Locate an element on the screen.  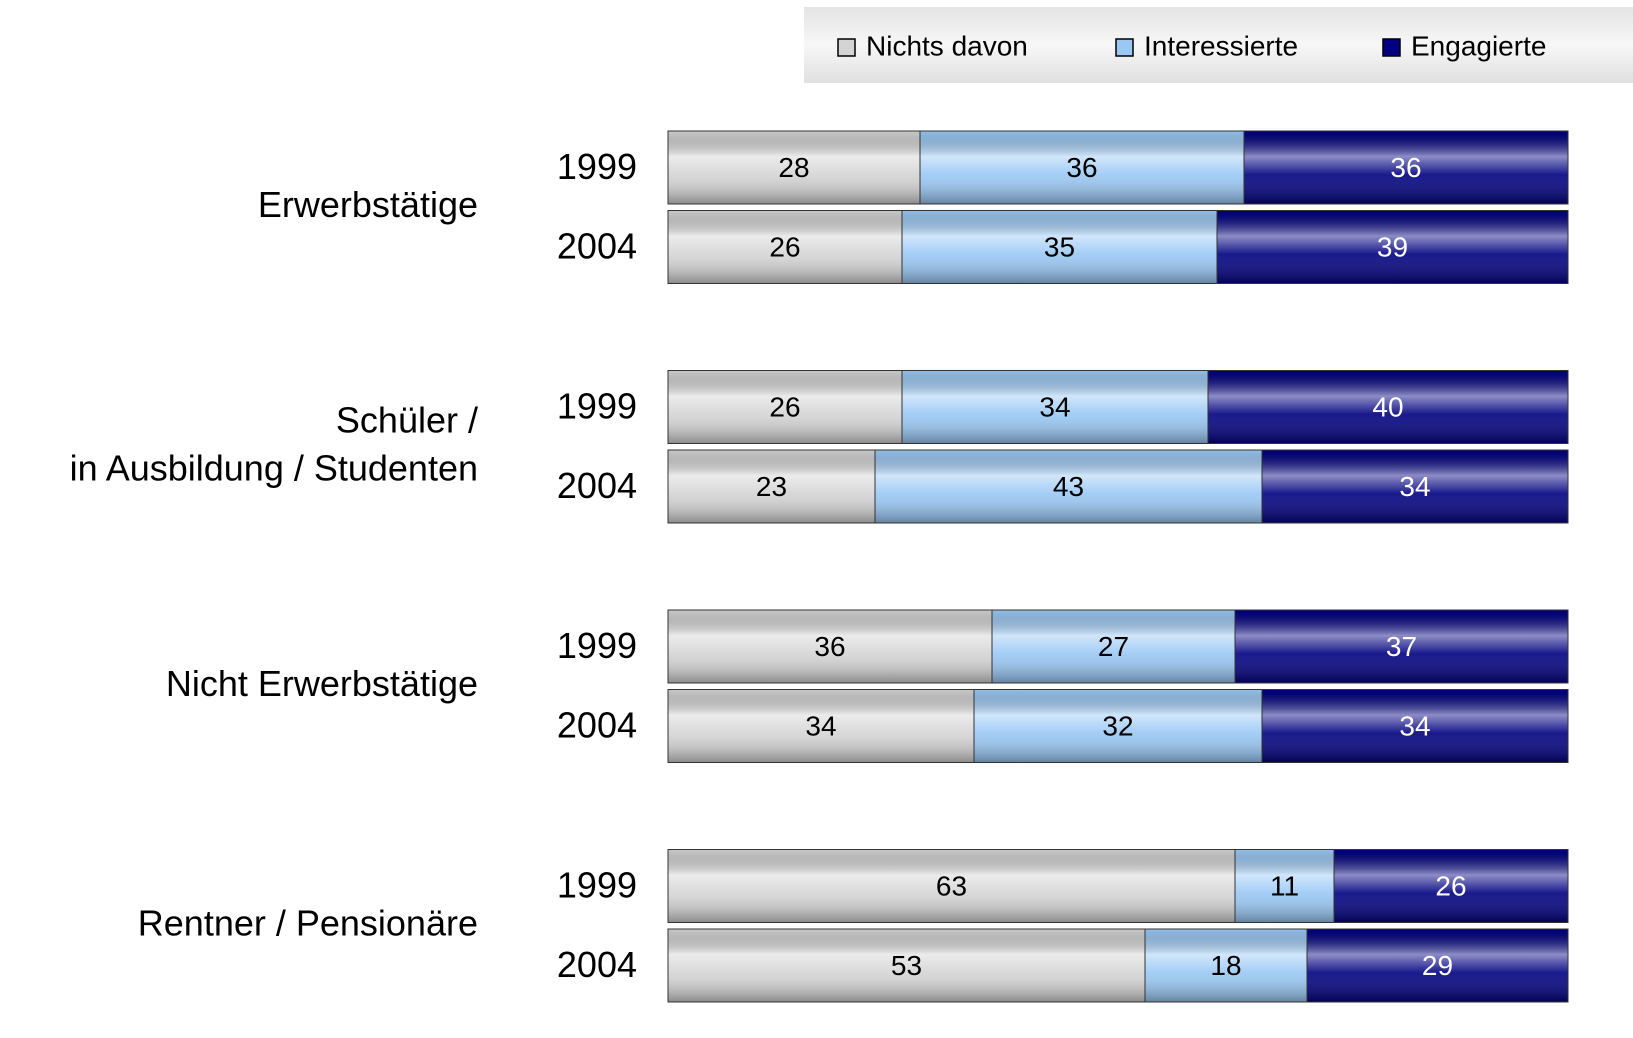
value-label: 35 is located at coordinates (1059, 246).